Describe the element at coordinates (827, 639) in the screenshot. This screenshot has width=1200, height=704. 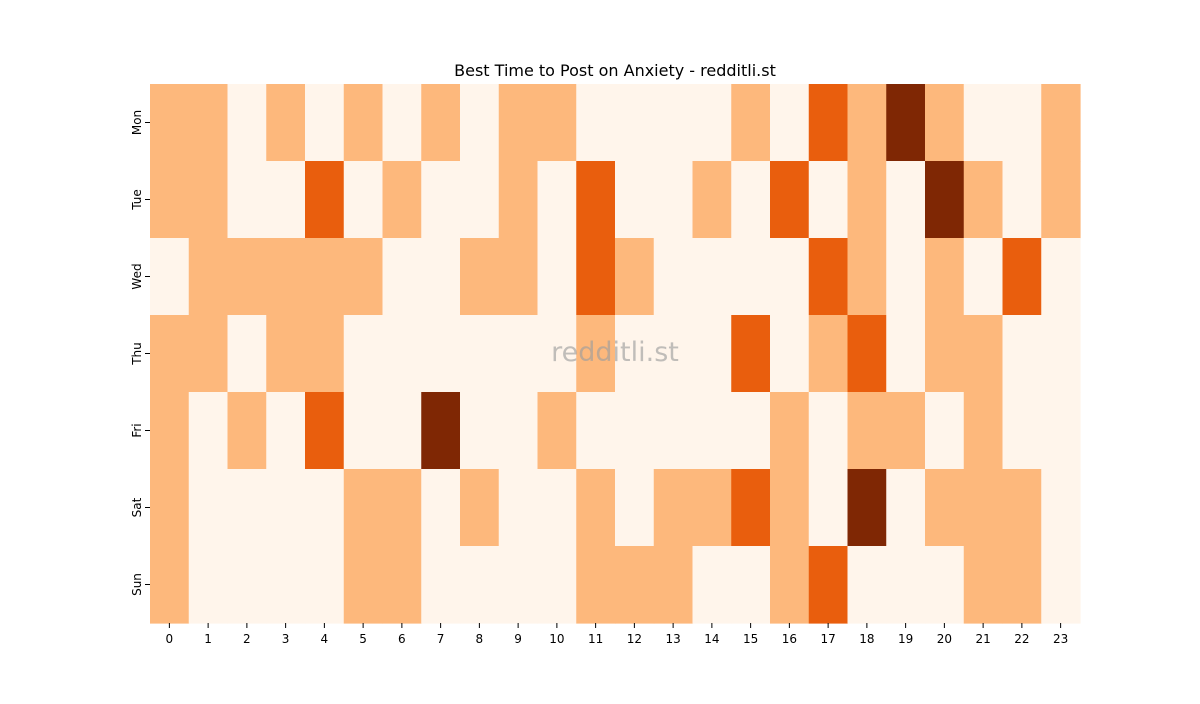
I see `x-tick-label: 17` at that location.